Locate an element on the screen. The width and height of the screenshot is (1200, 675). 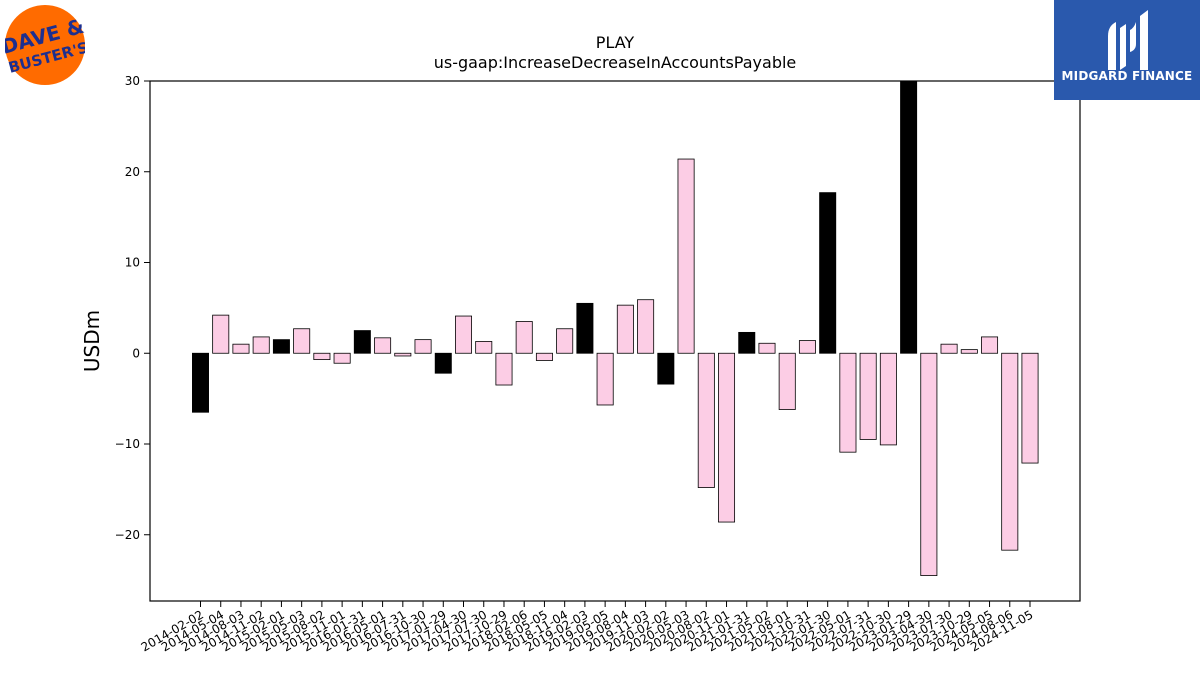
midgard-finance-logo: MIDGARD FINANCE is located at coordinates (1127, 50).